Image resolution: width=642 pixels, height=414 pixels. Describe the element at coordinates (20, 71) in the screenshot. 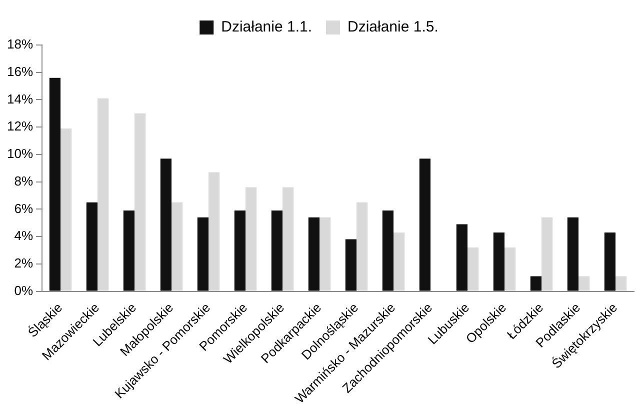

I see `y-tick-label: 16%` at that location.